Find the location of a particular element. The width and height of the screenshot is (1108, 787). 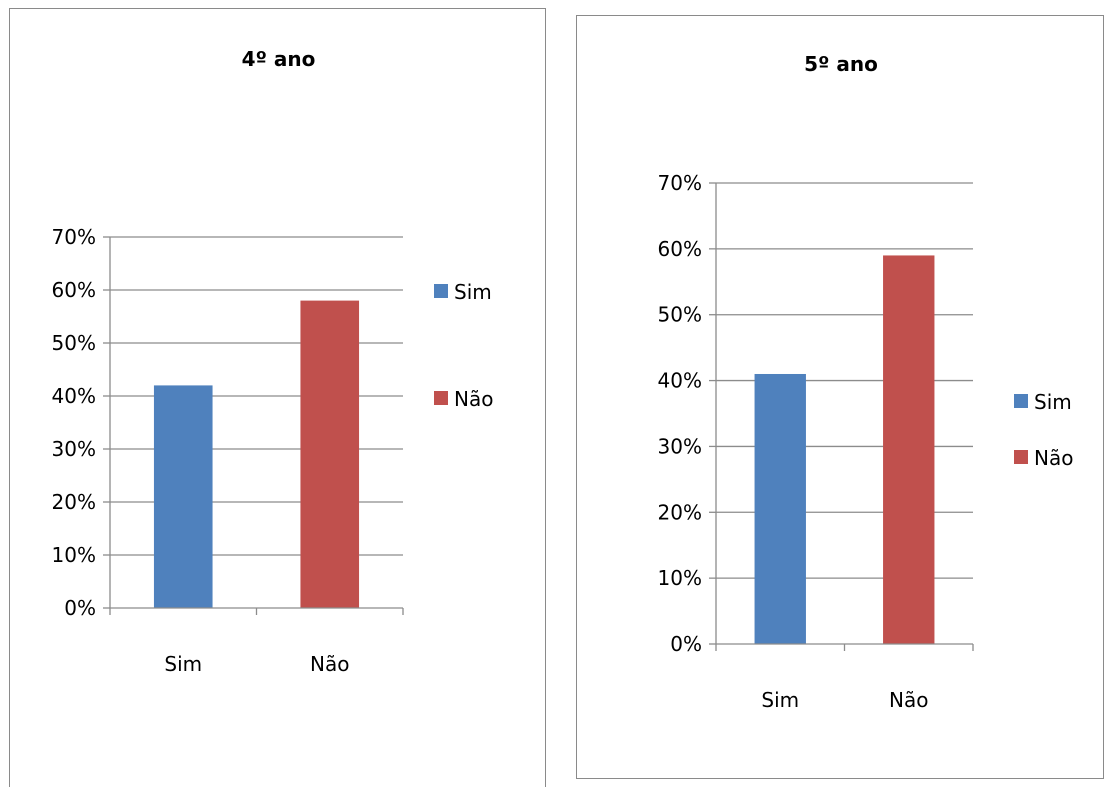

chart-title: 5º ano is located at coordinates (841, 64).